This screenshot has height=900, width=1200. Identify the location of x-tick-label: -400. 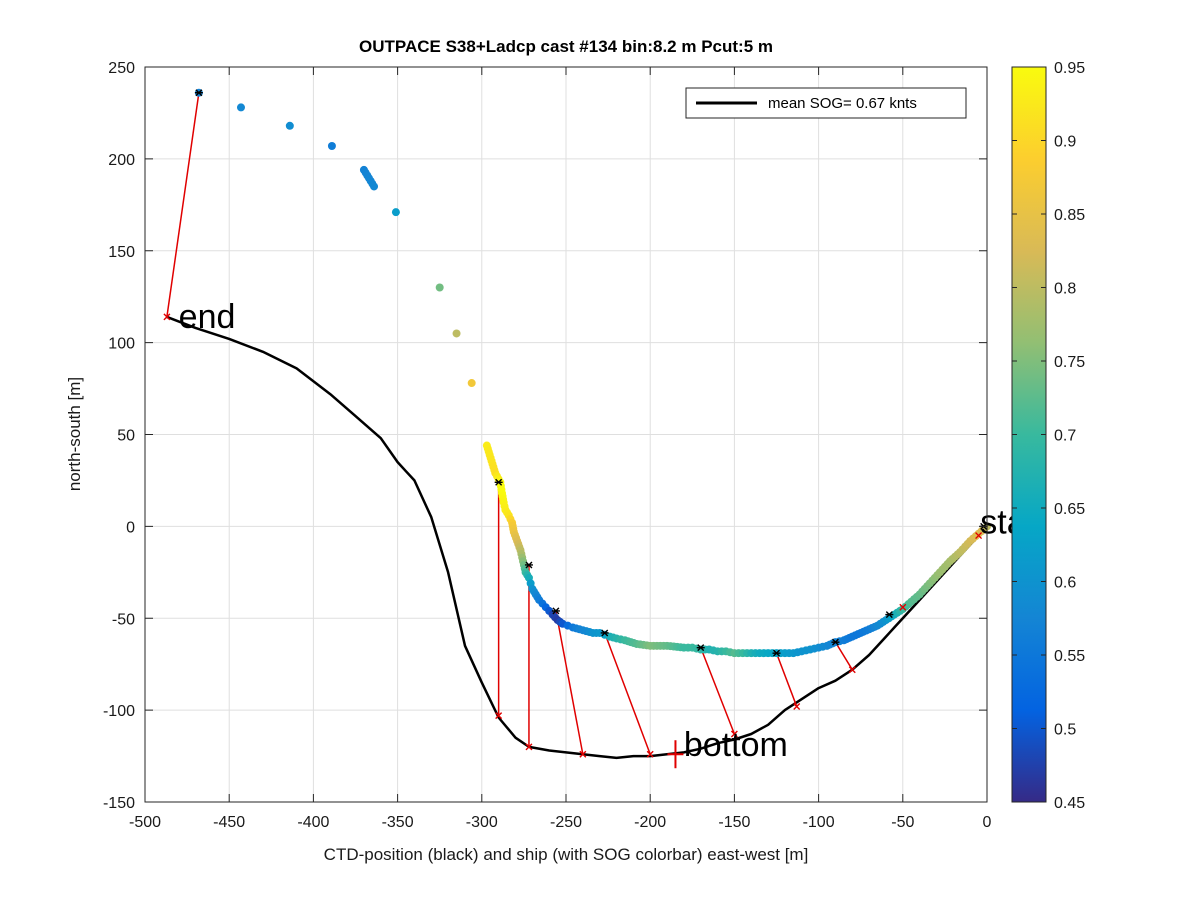
(313, 822).